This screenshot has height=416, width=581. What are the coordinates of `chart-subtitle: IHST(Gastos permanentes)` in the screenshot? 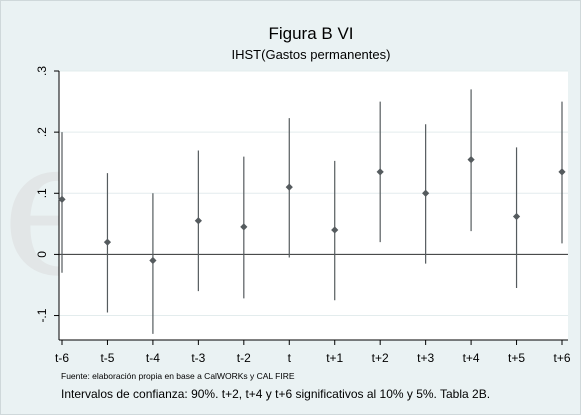 It's located at (311, 54).